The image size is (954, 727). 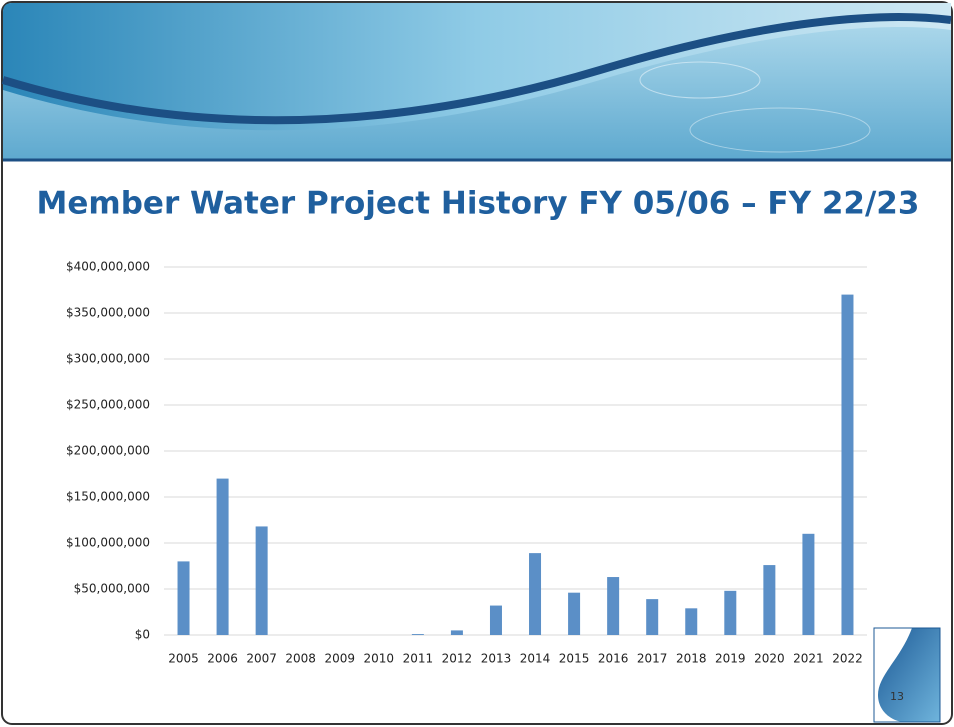 What do you see at coordinates (112, 589) in the screenshot?
I see `y-tick-label: $50,000,000` at bounding box center [112, 589].